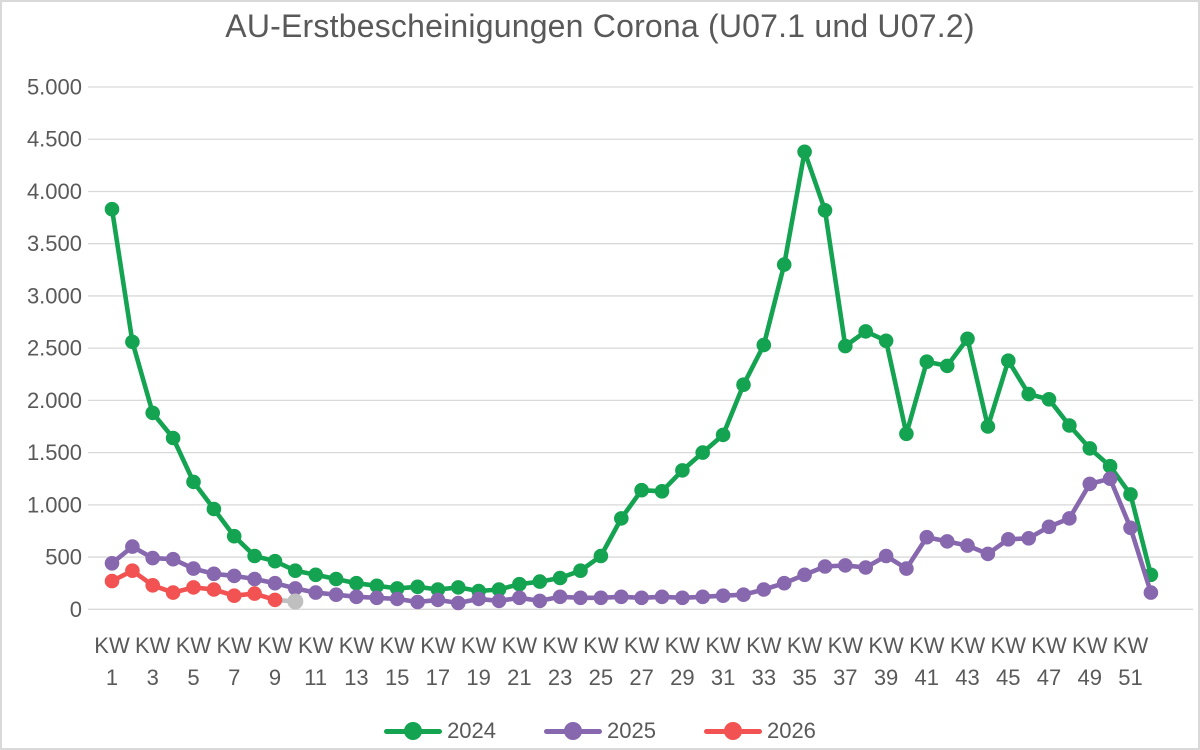  I want to click on x-tick-label-number: 25, so click(601, 677).